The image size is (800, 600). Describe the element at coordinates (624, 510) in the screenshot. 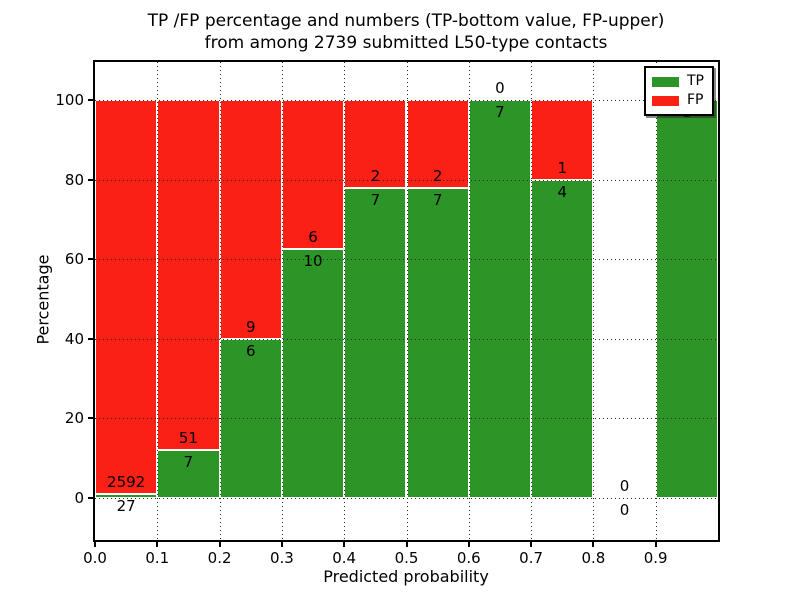

I see `tp-count-label: 0` at that location.